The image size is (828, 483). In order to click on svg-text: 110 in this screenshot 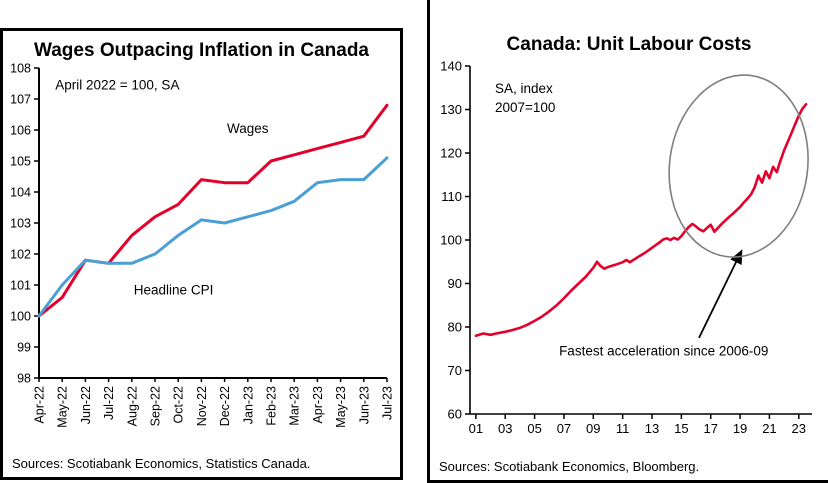, I will do `click(451, 196)`.